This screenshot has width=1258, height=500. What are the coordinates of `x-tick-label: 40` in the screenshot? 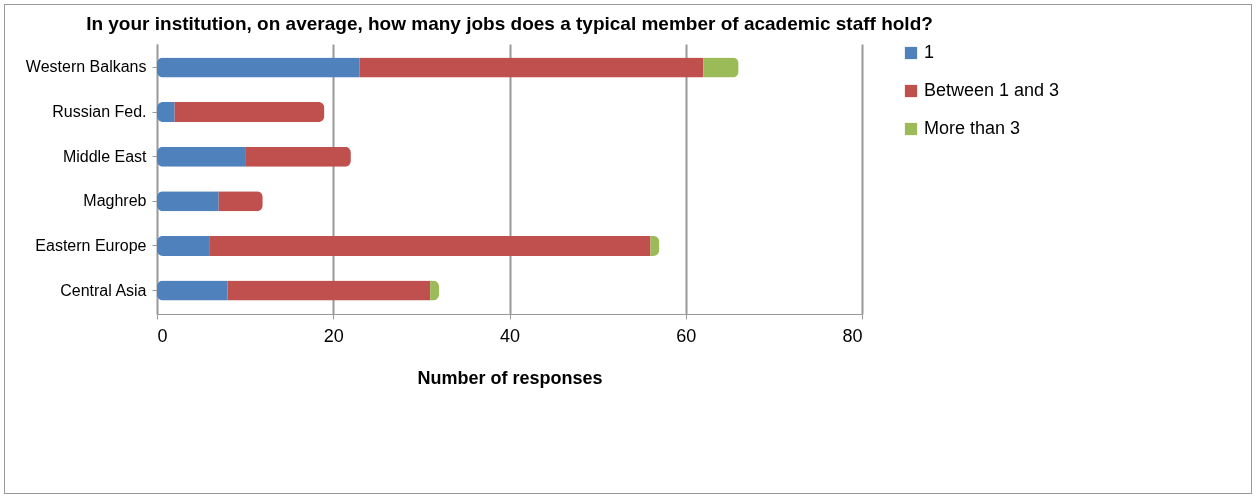 It's located at (510, 335).